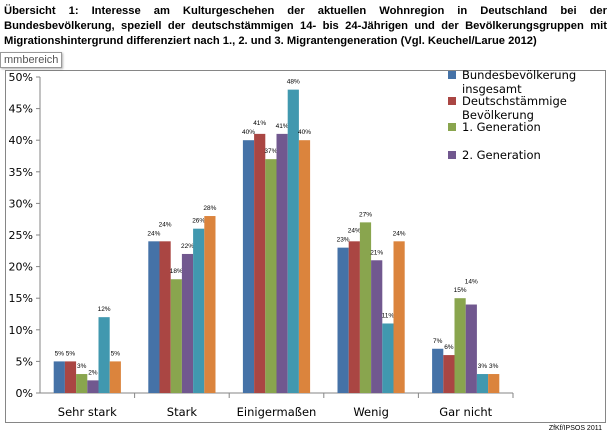 The height and width of the screenshot is (443, 610). Describe the element at coordinates (21, 298) in the screenshot. I see `y-tick-label: 15%` at that location.